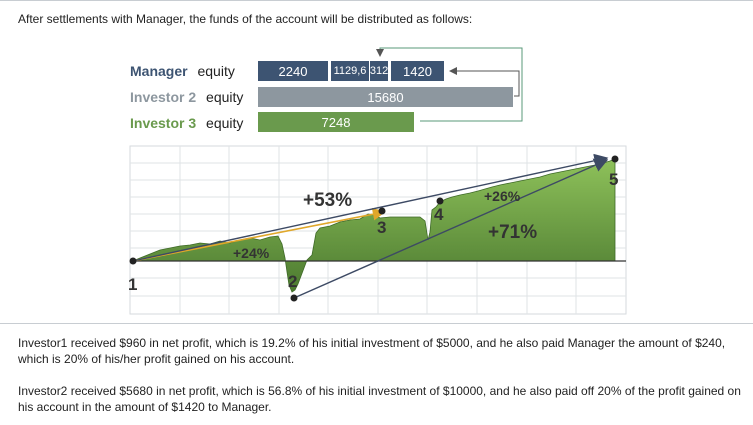 This screenshot has height=425, width=753. I want to click on top-divider, so click(376, 0).